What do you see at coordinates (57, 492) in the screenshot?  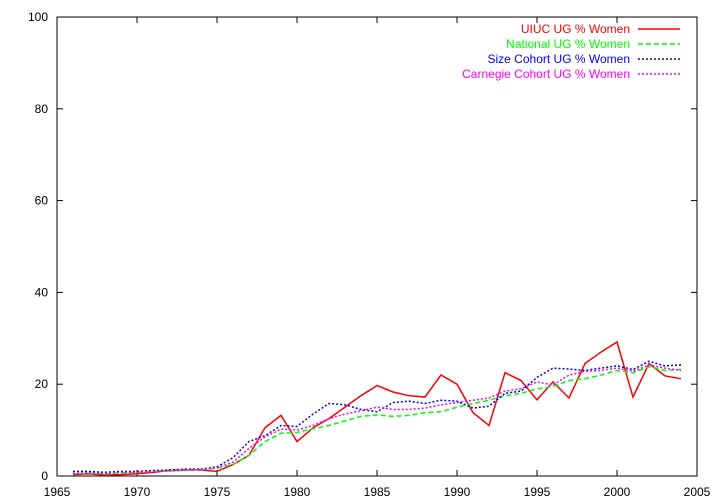 I see `x-tick-label: 1965` at bounding box center [57, 492].